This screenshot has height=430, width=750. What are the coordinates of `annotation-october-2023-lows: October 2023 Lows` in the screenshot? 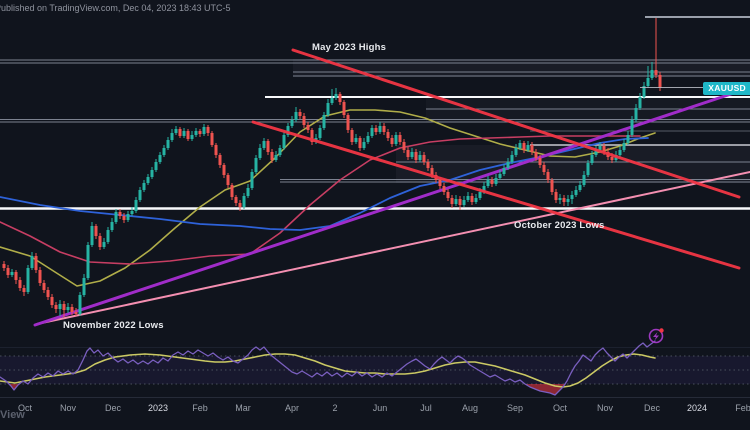 It's located at (559, 225).